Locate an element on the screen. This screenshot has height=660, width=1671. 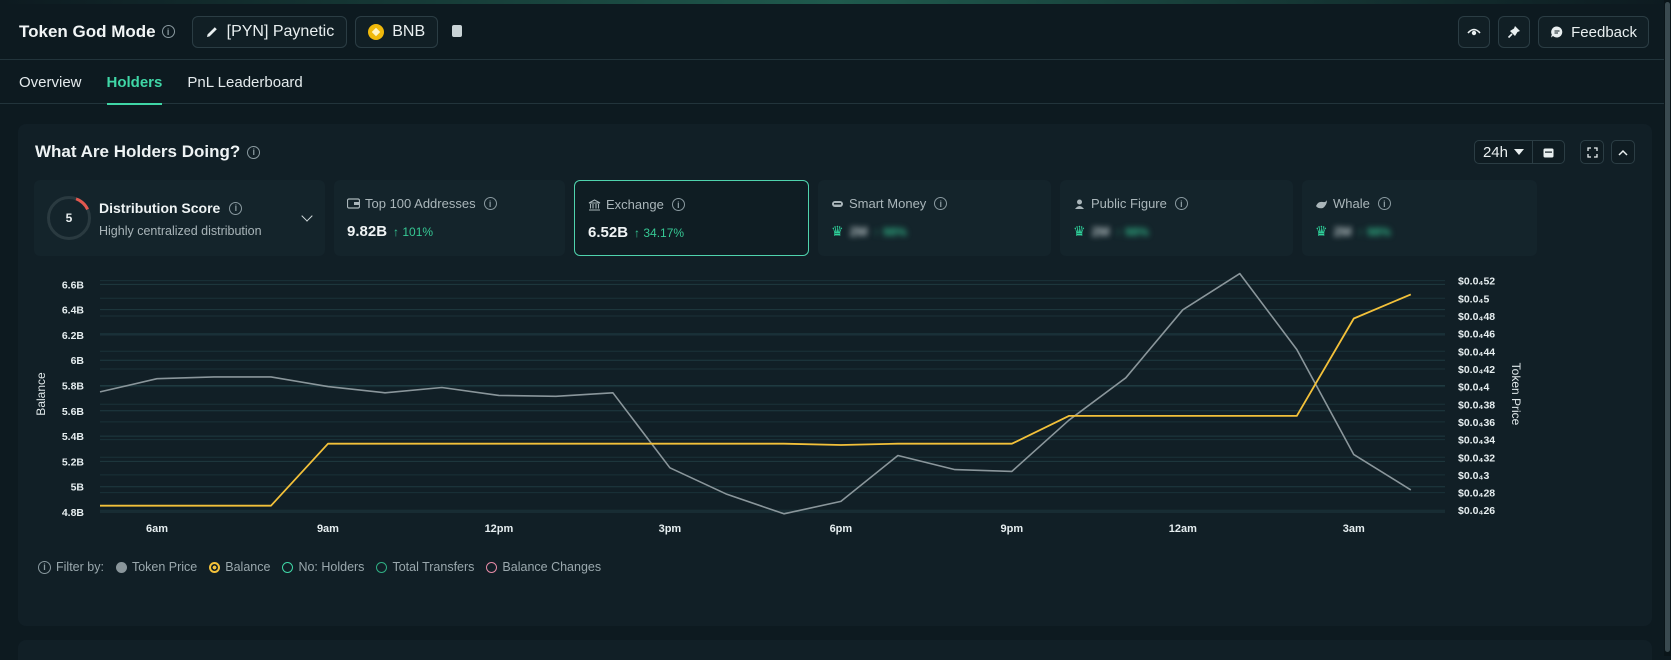
legend-label: Total Transfers is located at coordinates (433, 567).